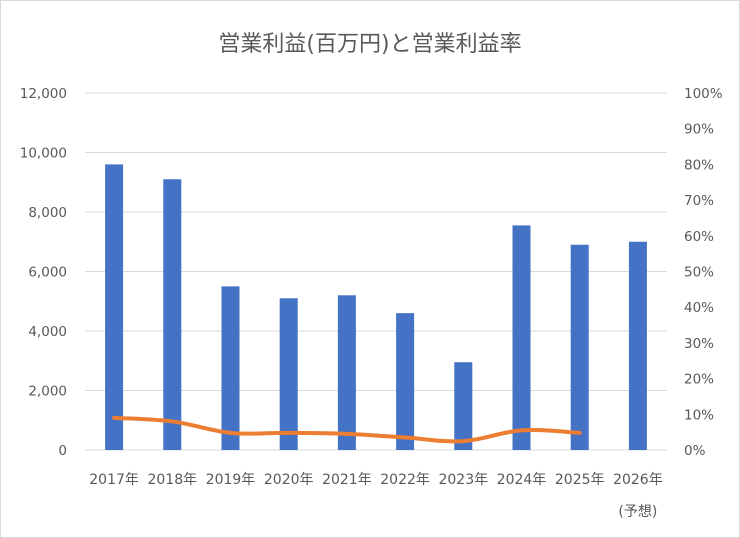 This screenshot has width=740, height=538. I want to click on left-tick-label: 4,000, so click(47, 332).